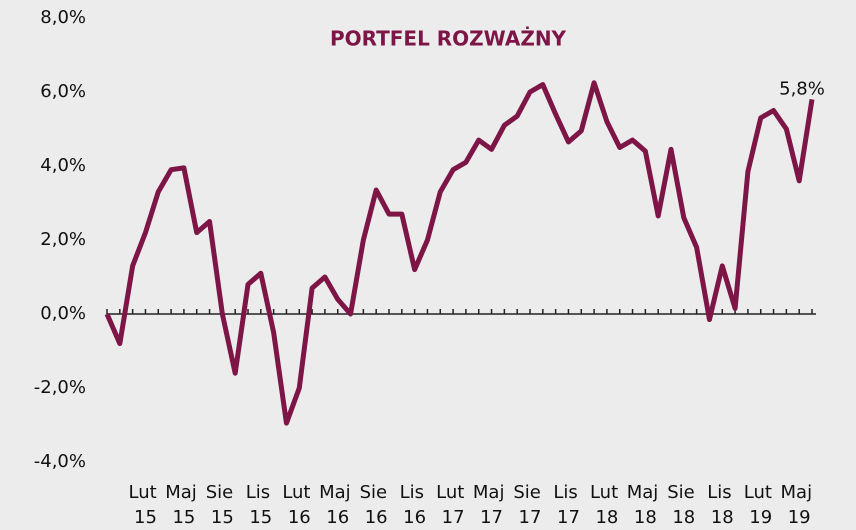 The image size is (856, 530). What do you see at coordinates (761, 505) in the screenshot?
I see `x-tick-label: Lut 19` at bounding box center [761, 505].